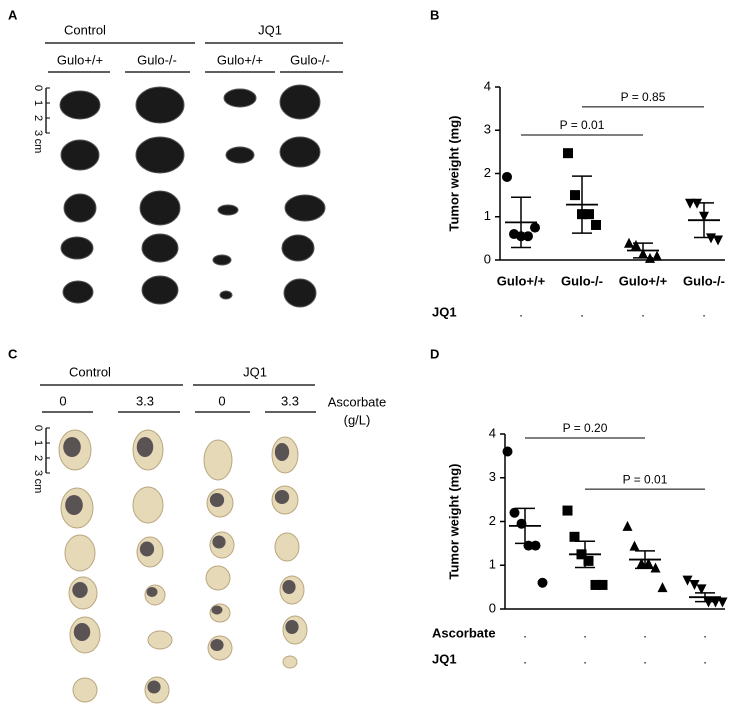 Image resolution: width=754 pixels, height=715 pixels. What do you see at coordinates (434, 14) in the screenshot?
I see `panel-letter: B` at bounding box center [434, 14].